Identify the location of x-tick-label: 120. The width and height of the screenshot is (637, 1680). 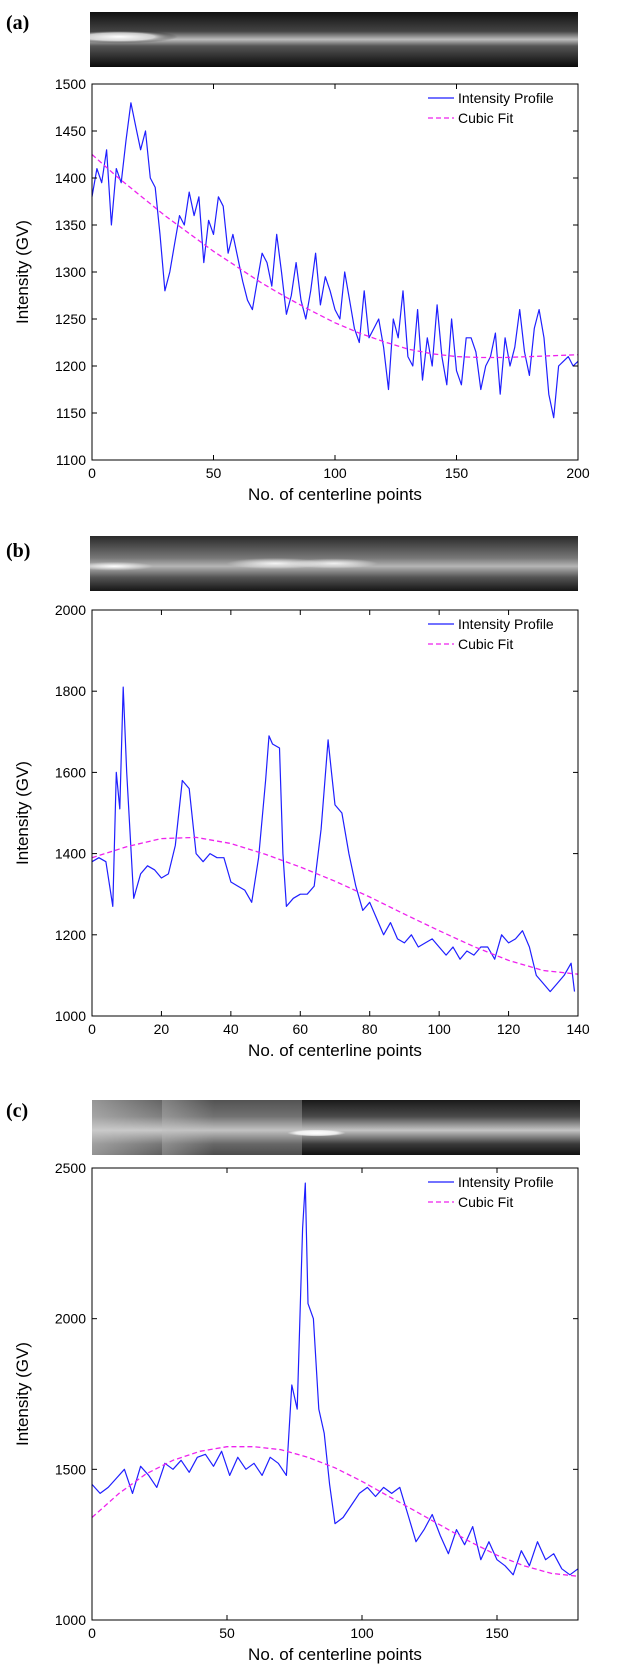
(509, 1029).